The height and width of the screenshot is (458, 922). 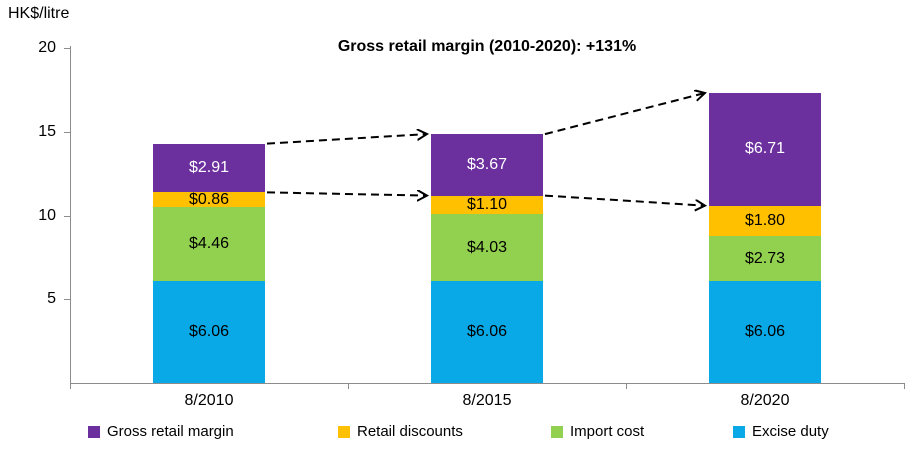 I want to click on legend-label: Import cost, so click(x=607, y=431).